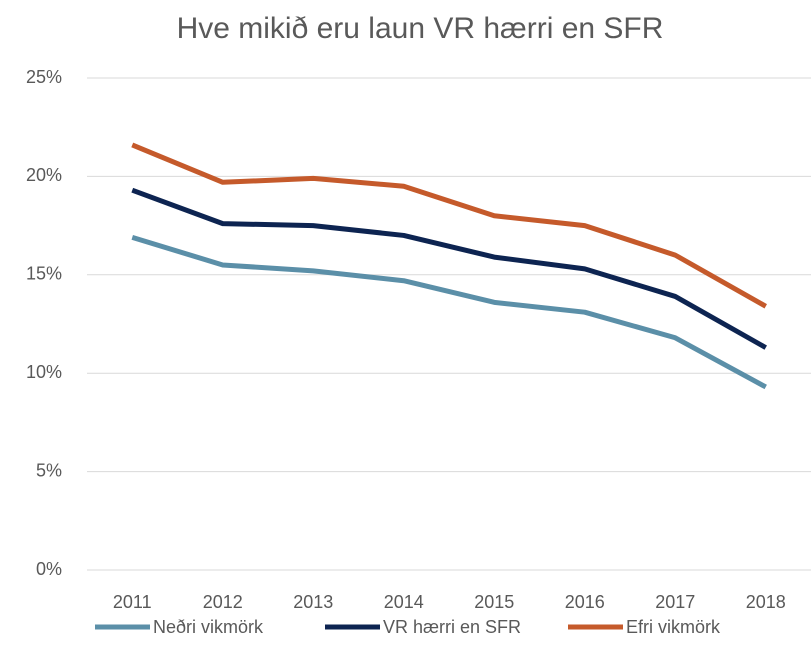 The image size is (811, 662). I want to click on x-tick-label: 2012, so click(223, 602).